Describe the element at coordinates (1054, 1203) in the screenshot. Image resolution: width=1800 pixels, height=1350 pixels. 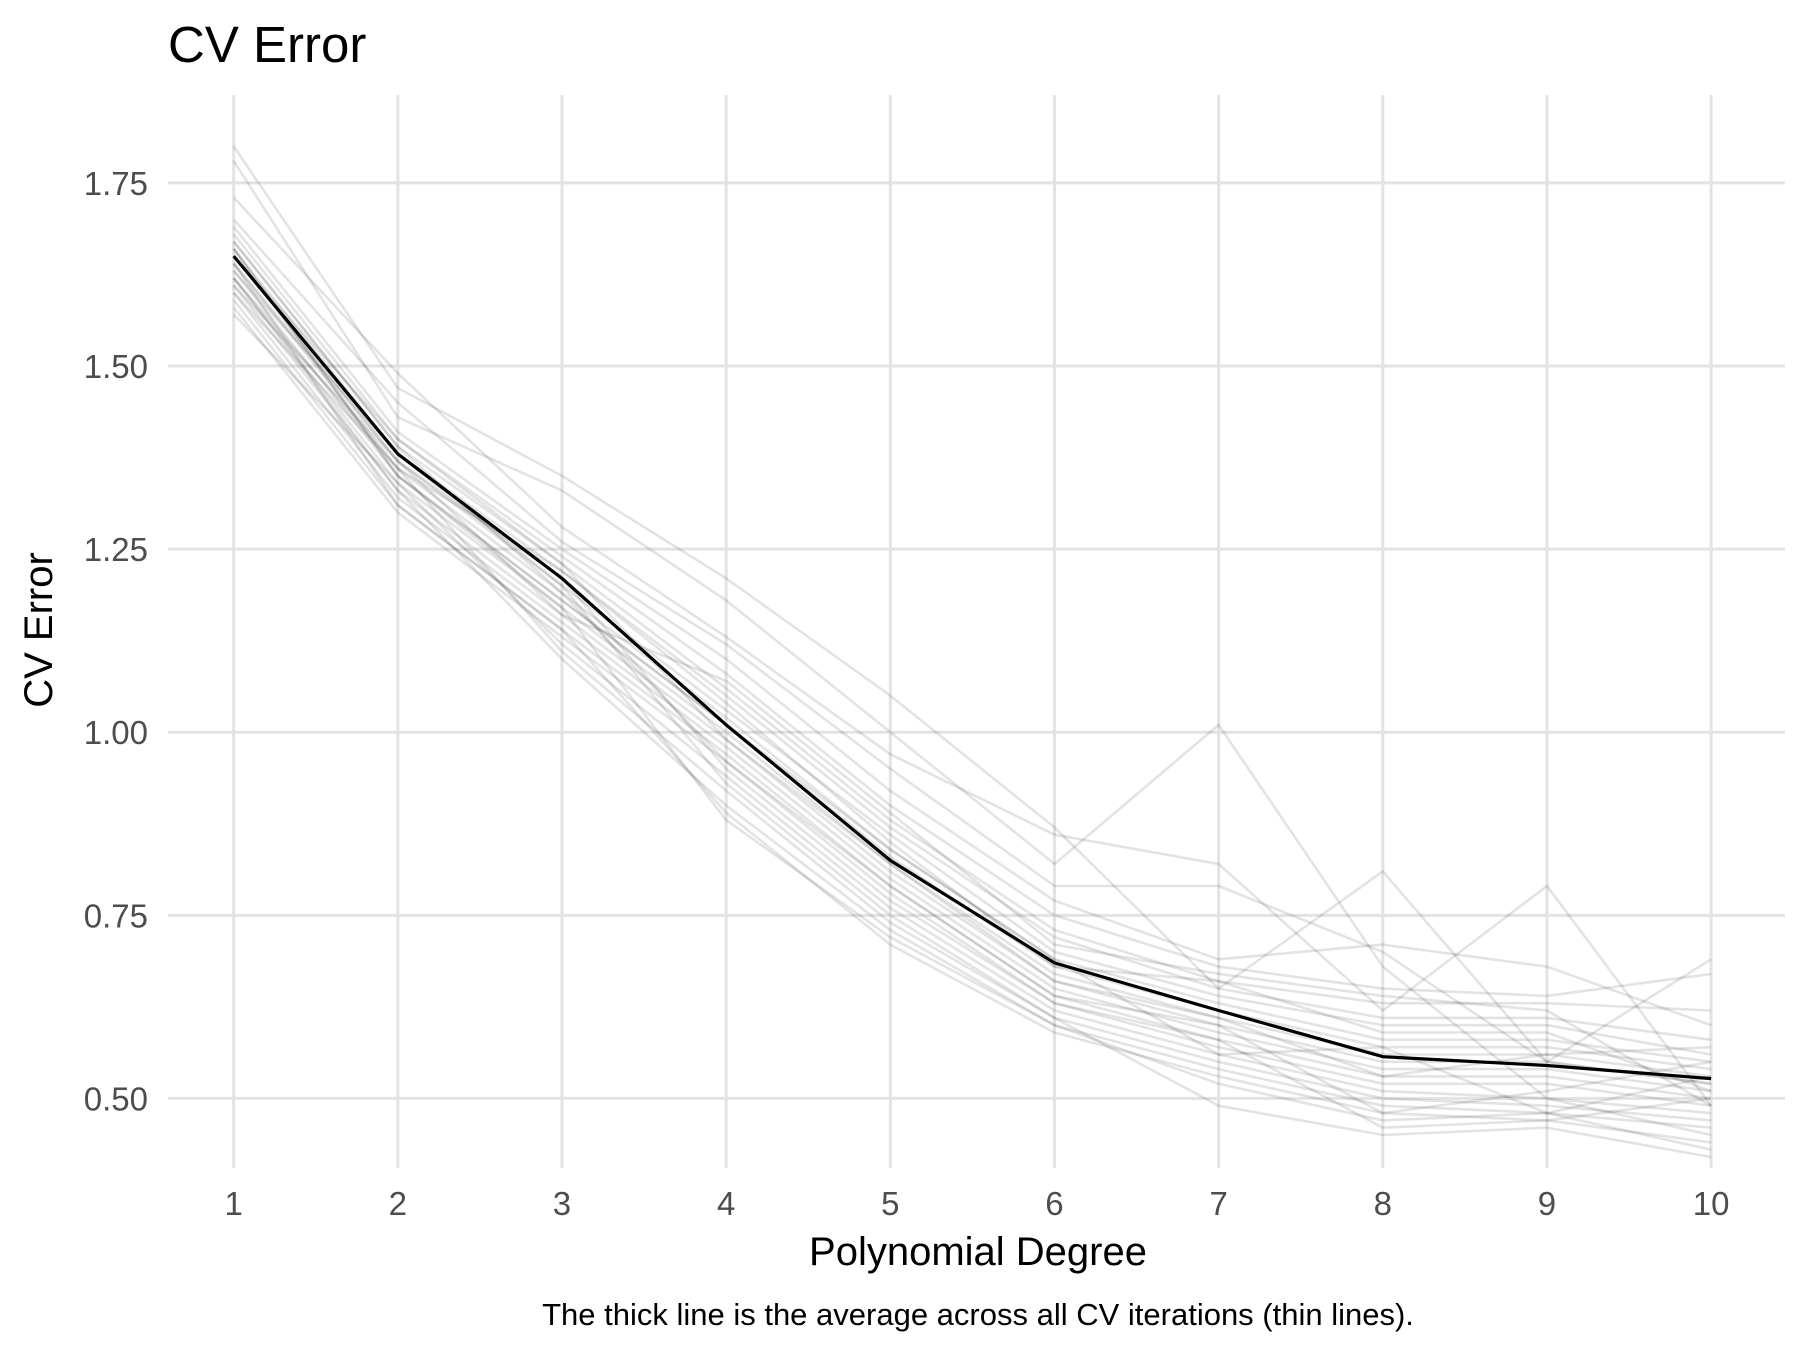
I see `x-tick-label-6: 6` at that location.